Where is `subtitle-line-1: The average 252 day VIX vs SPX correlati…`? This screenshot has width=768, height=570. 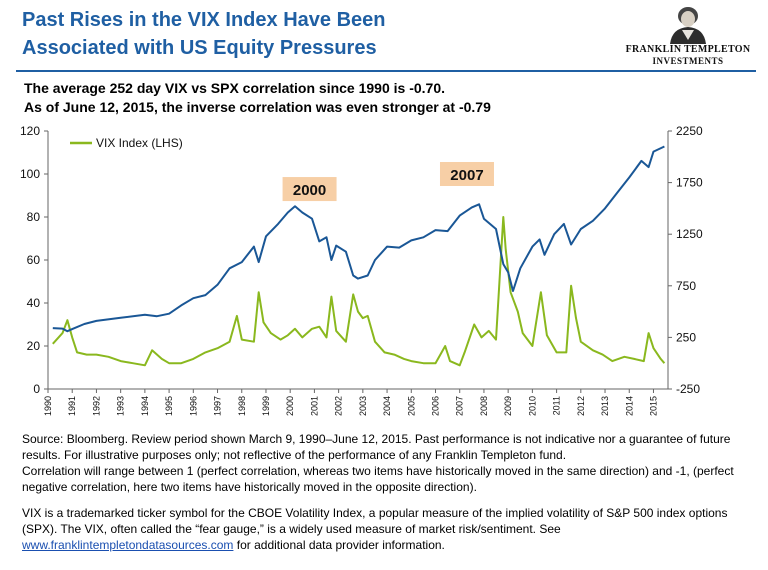 subtitle-line-1: The average 252 day VIX vs SPX correlati… is located at coordinates (235, 88).